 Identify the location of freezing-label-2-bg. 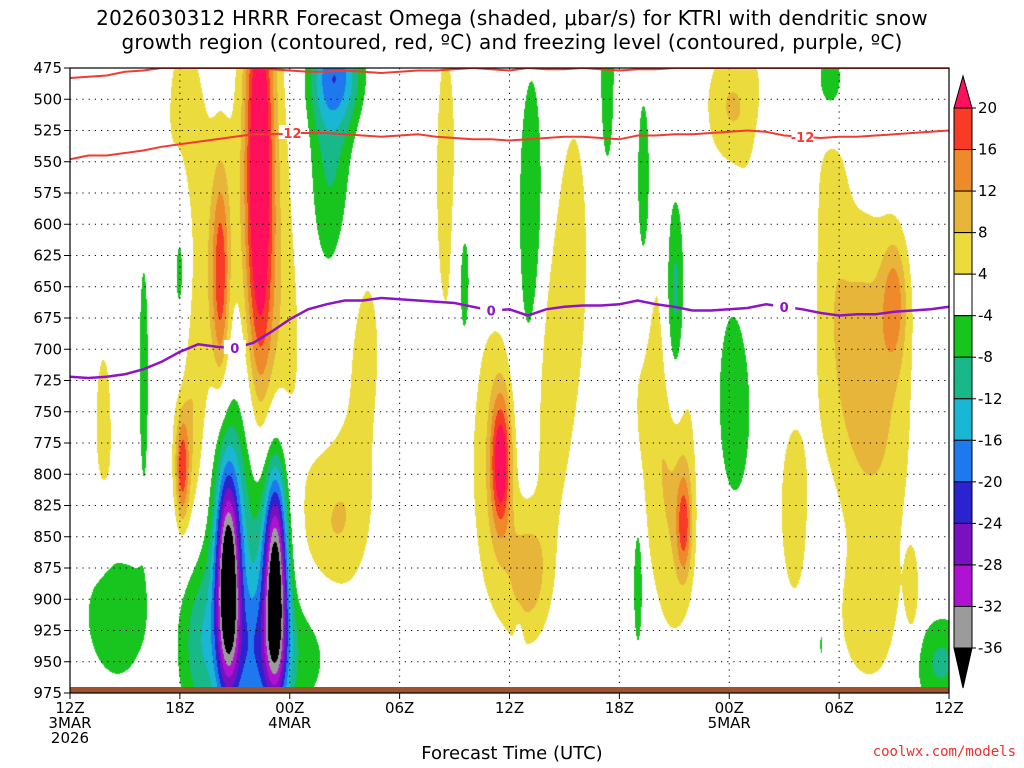
(491, 309).